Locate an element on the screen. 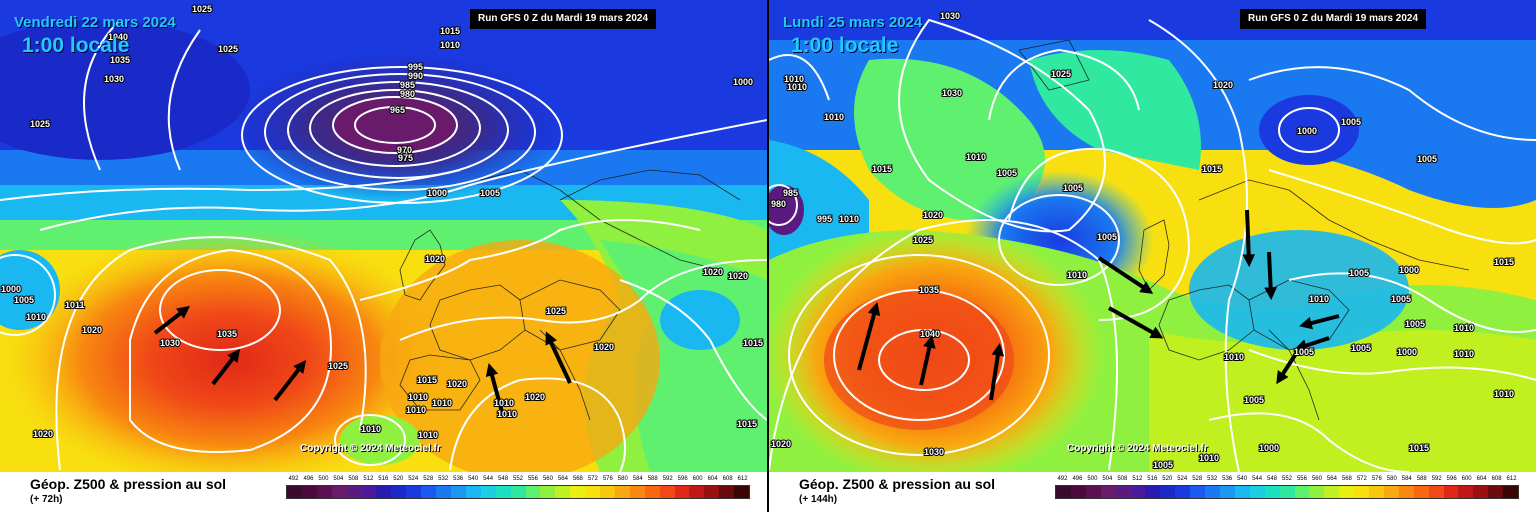 Image resolution: width=1536 pixels, height=512 pixels. legend-value: 608 is located at coordinates (727, 479).